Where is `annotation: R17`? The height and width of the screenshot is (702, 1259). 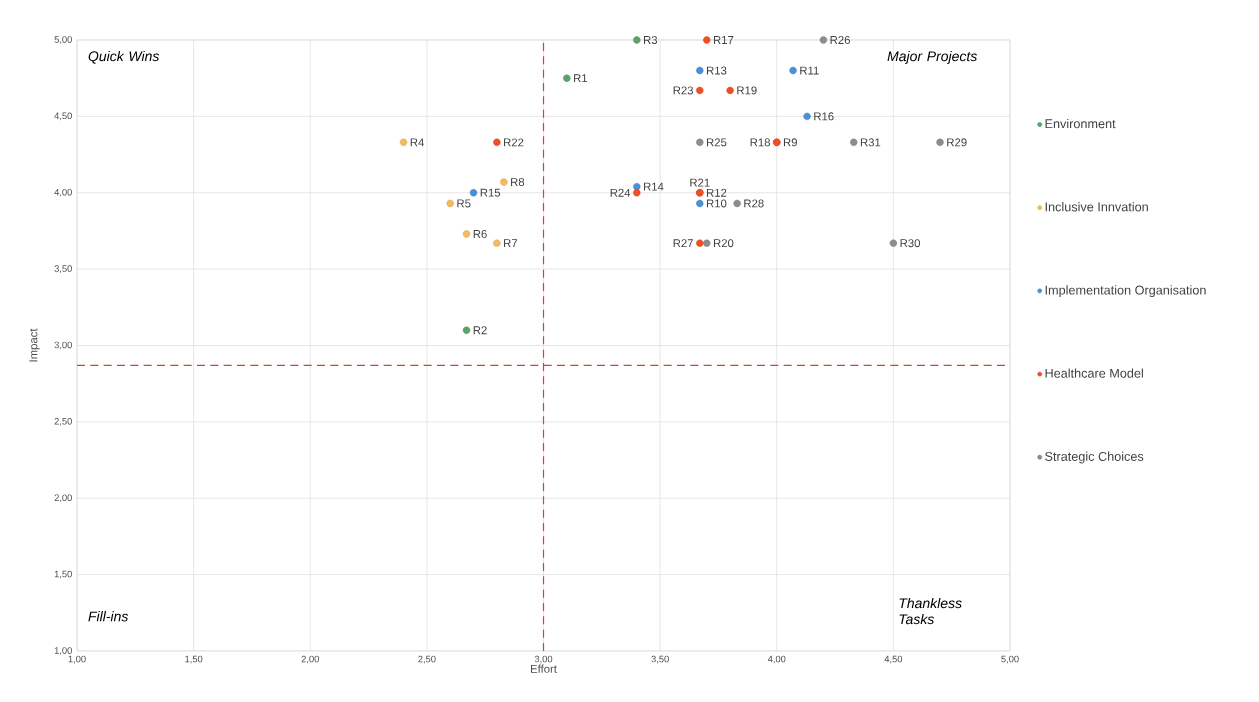 annotation: R17 is located at coordinates (723, 40).